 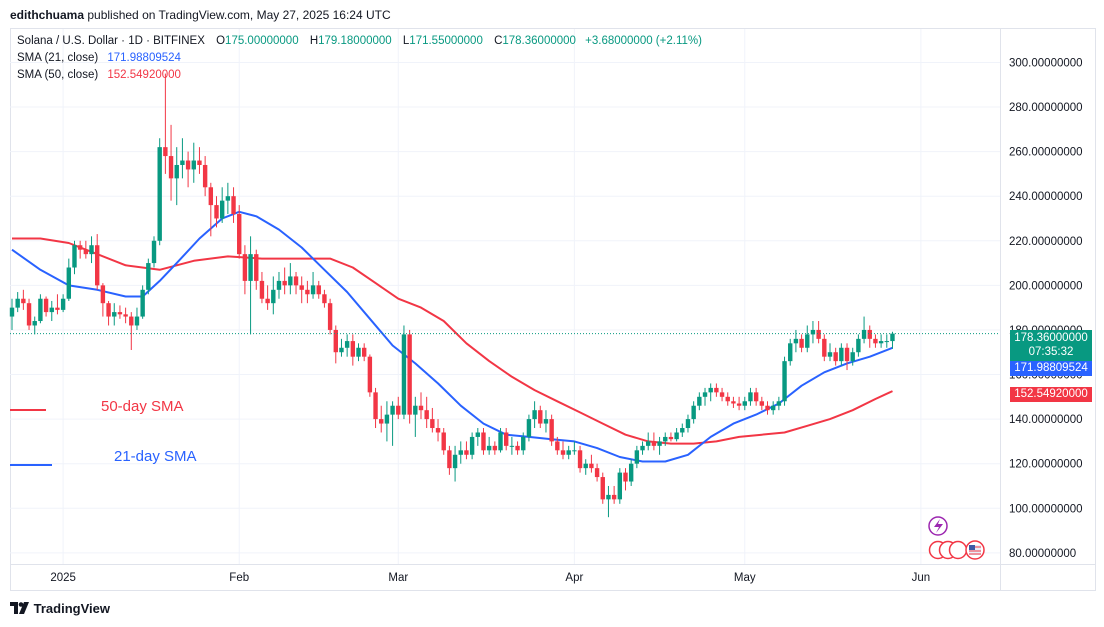 I want to click on sma50-legend: SMA (50, close) 152.54920000, so click(x=99, y=75).